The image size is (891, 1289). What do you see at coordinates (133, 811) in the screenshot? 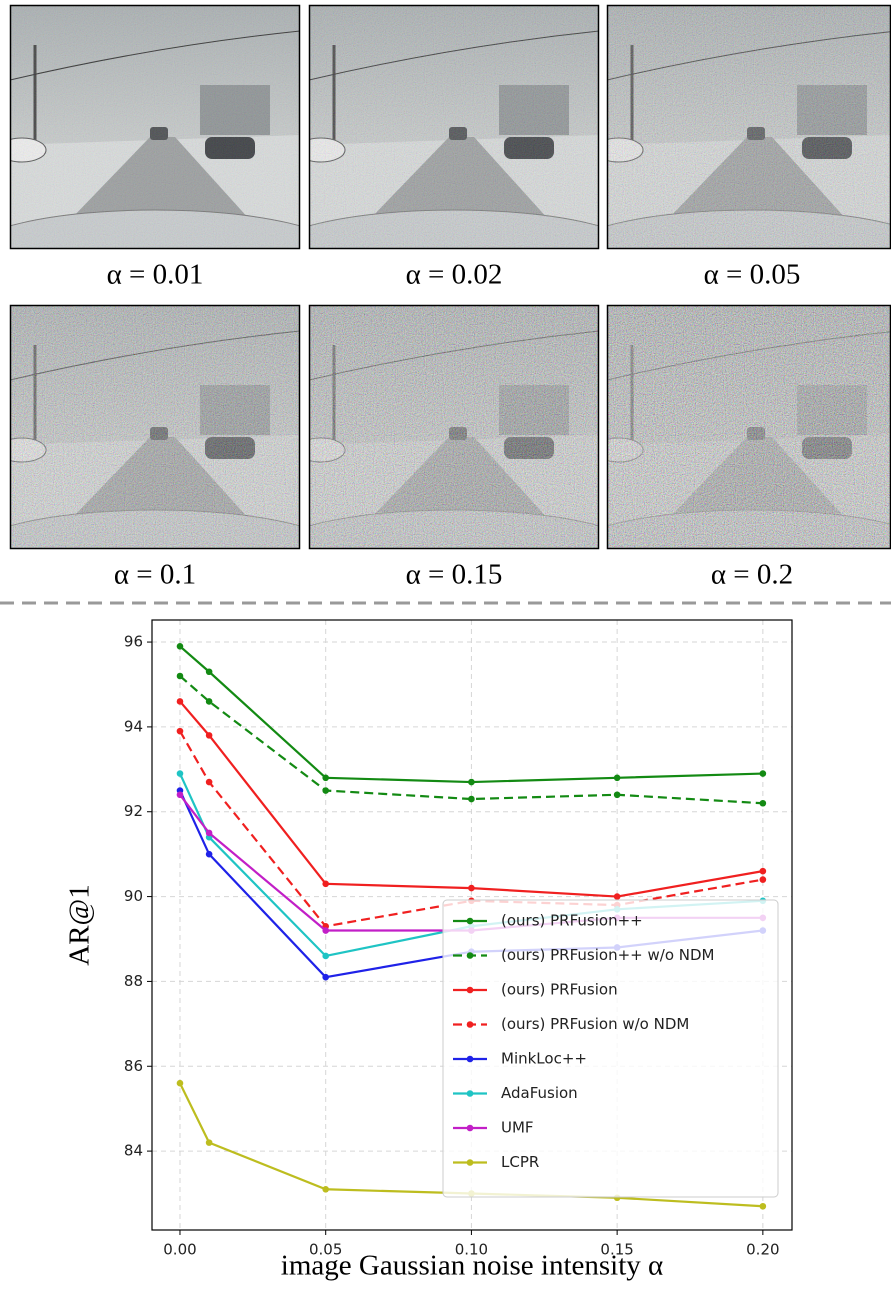
I see `y-tick-label: 92` at bounding box center [133, 811].